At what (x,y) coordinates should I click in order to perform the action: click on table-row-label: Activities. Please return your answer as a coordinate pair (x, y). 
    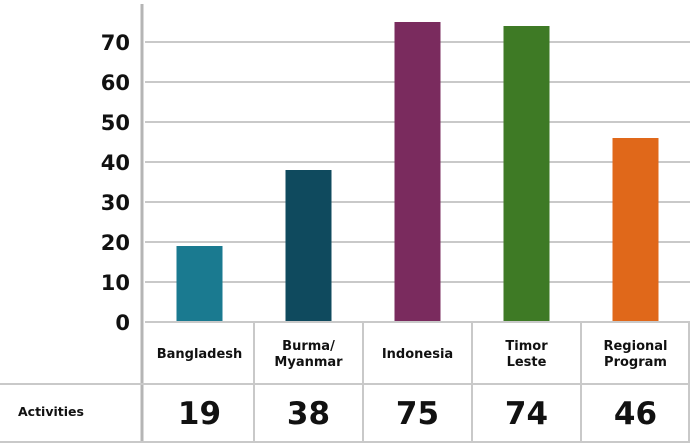
    Looking at the image, I should click on (51, 411).